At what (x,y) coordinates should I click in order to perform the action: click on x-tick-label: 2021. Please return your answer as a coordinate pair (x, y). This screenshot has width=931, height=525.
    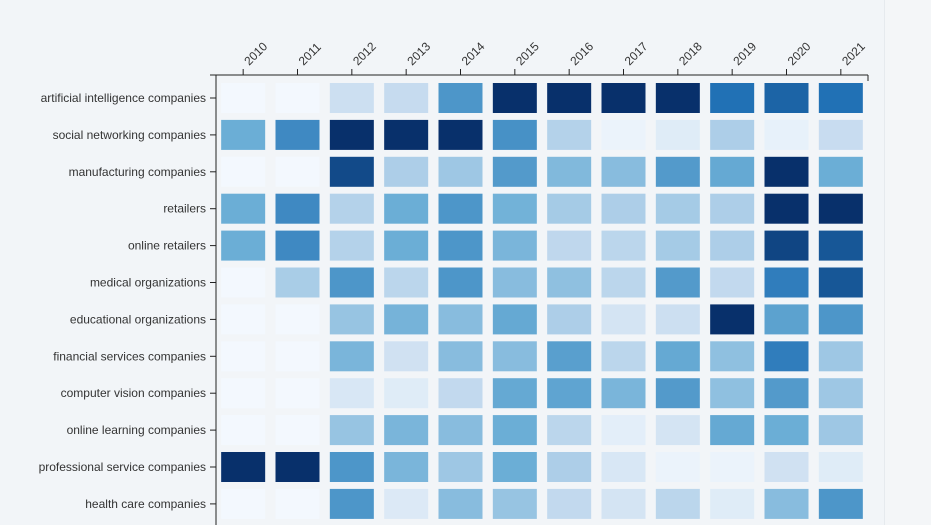
    Looking at the image, I should click on (853, 53).